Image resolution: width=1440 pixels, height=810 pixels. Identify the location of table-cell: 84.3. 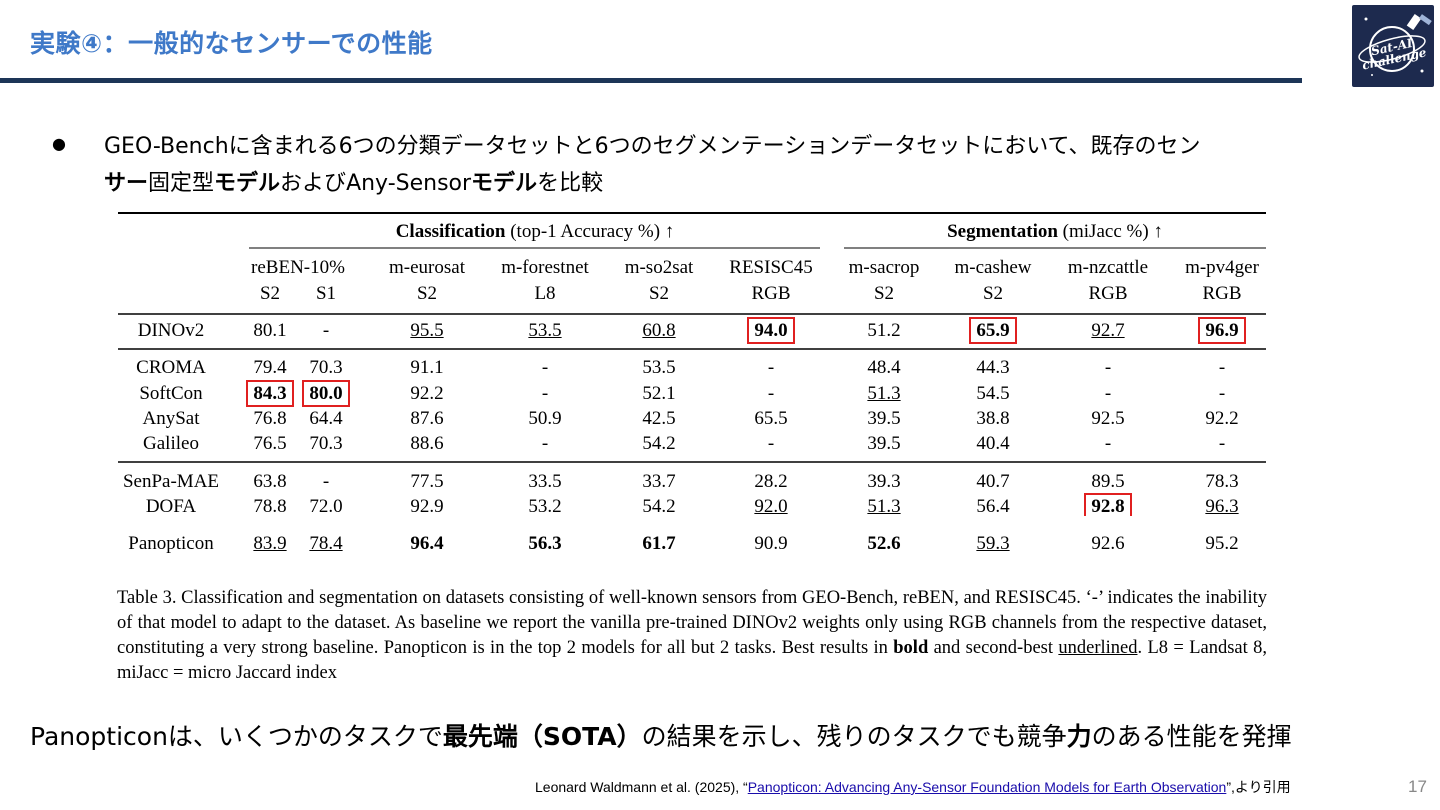
(270, 393).